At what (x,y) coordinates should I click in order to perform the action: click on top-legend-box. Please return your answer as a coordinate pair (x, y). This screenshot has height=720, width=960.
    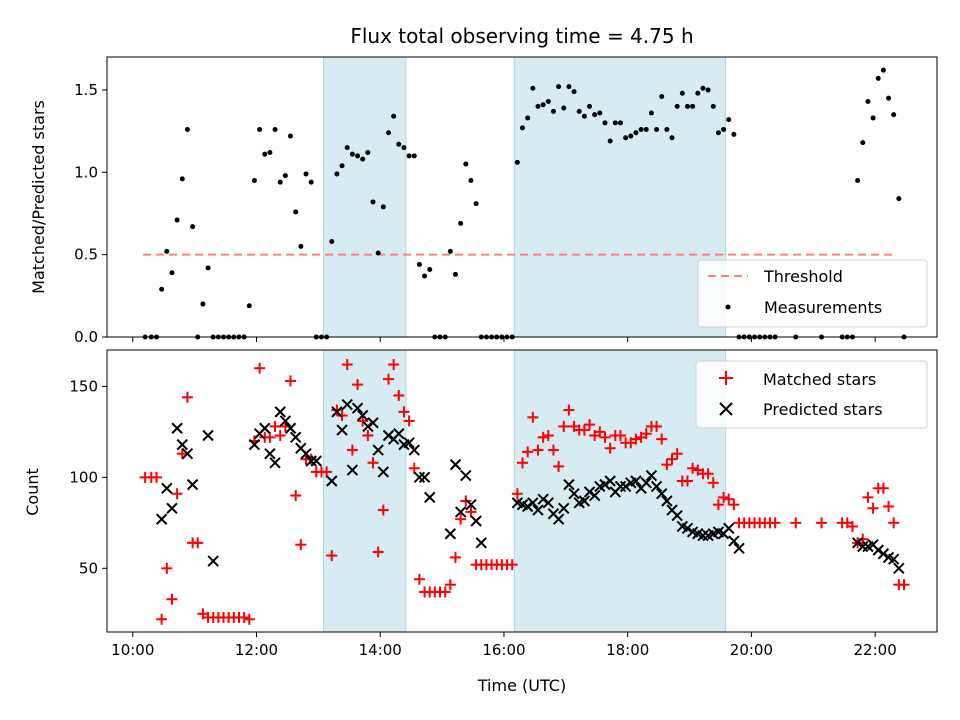
    Looking at the image, I should click on (812, 293).